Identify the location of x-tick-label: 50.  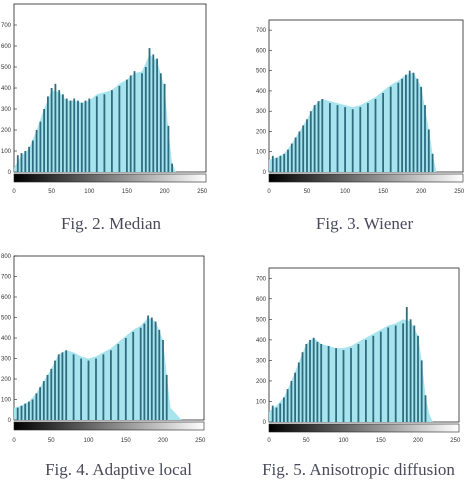
(51, 441).